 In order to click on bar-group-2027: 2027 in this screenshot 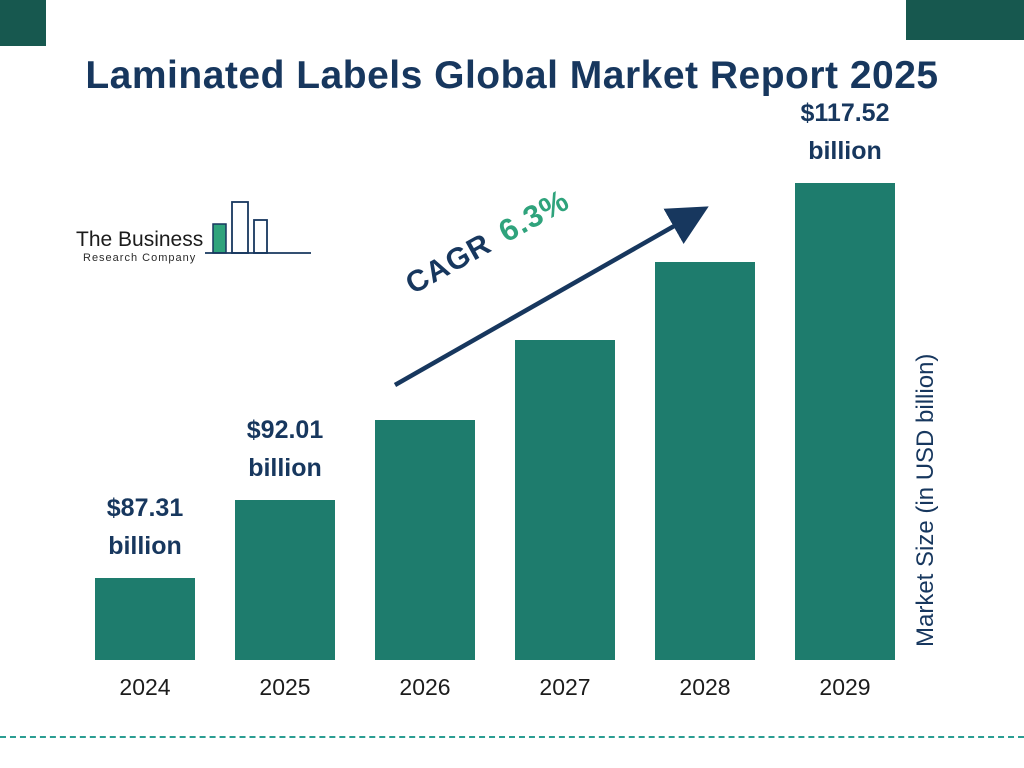, I will do `click(565, 520)`.